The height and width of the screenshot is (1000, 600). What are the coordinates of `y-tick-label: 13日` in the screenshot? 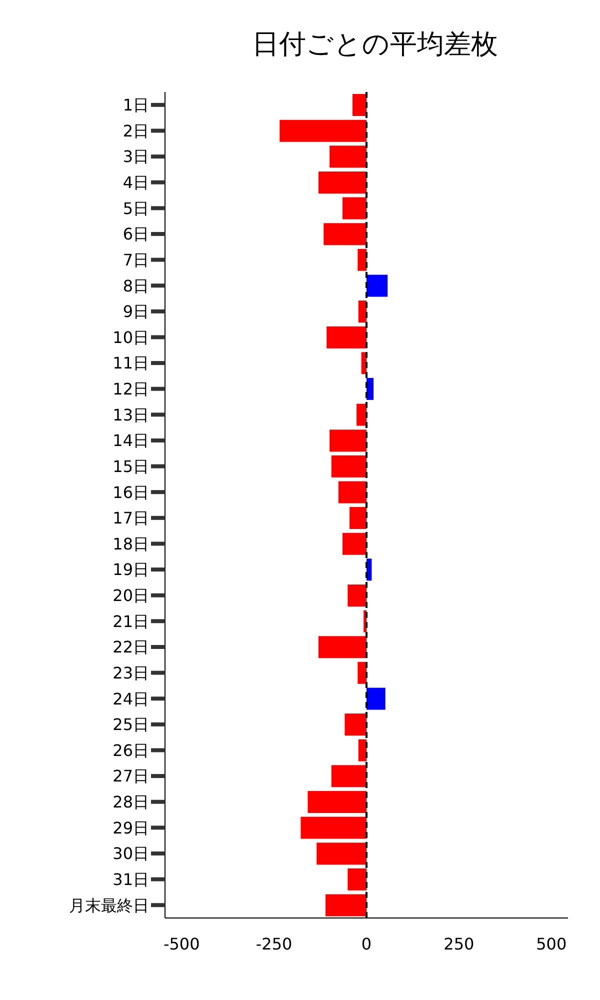 It's located at (130, 414).